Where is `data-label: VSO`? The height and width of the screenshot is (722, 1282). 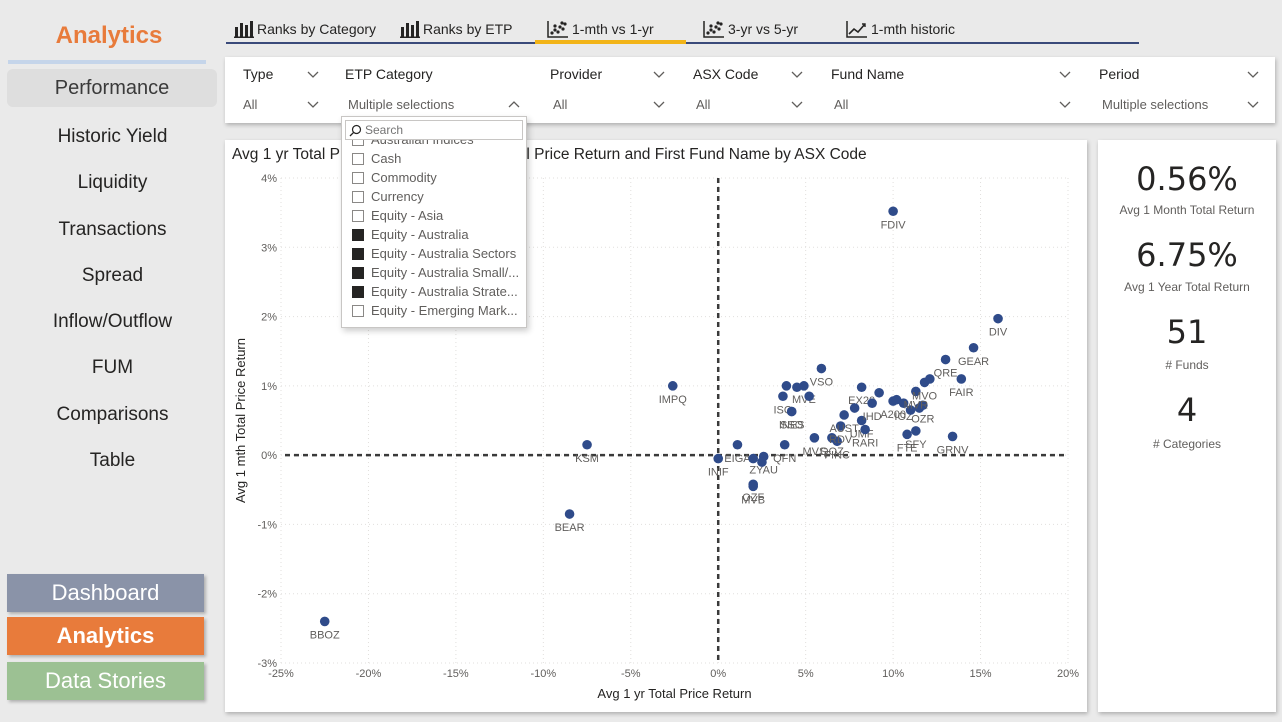 data-label: VSO is located at coordinates (822, 383).